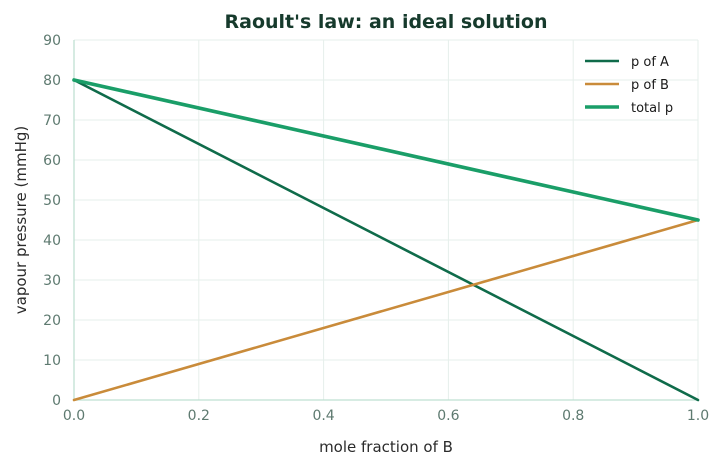 The image size is (725, 469). What do you see at coordinates (650, 85) in the screenshot?
I see `legend-label: p of B` at bounding box center [650, 85].